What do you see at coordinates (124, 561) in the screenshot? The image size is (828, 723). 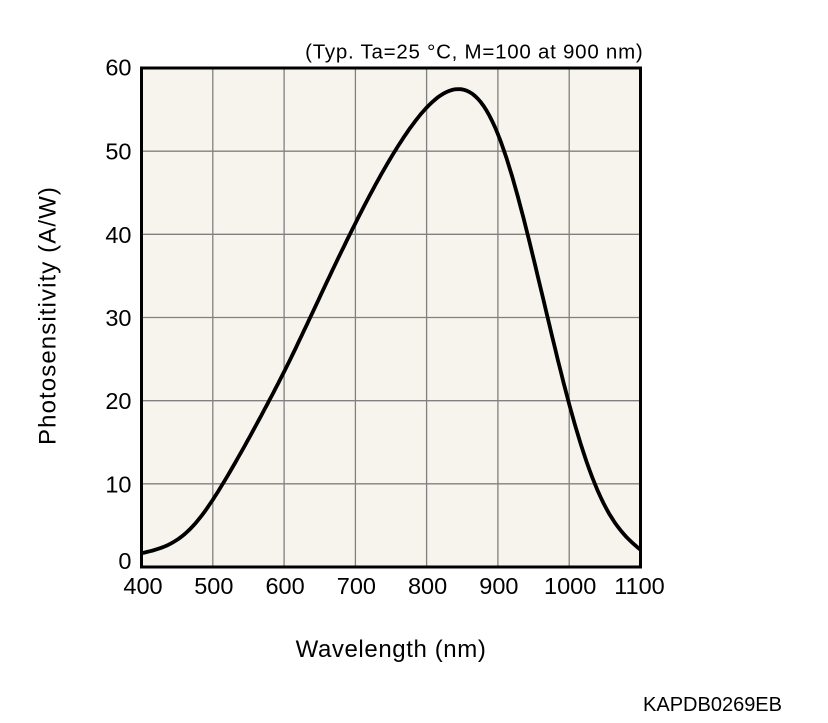 I see `svg-text: 0` at bounding box center [124, 561].